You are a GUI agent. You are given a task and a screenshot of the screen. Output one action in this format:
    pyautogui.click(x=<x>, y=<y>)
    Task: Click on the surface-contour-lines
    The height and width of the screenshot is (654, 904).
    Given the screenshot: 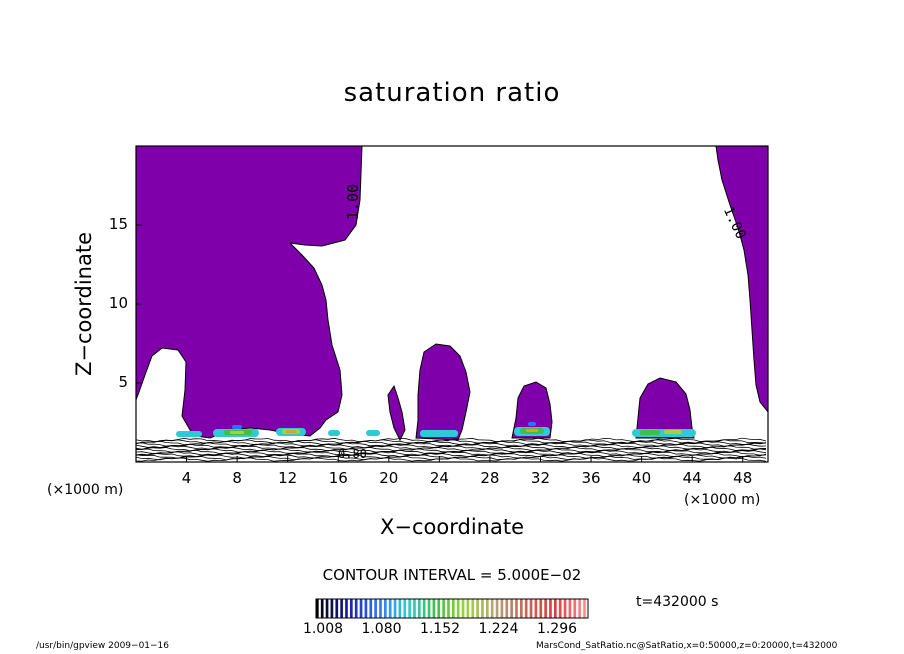 What is the action you would take?
    pyautogui.click(x=451, y=449)
    